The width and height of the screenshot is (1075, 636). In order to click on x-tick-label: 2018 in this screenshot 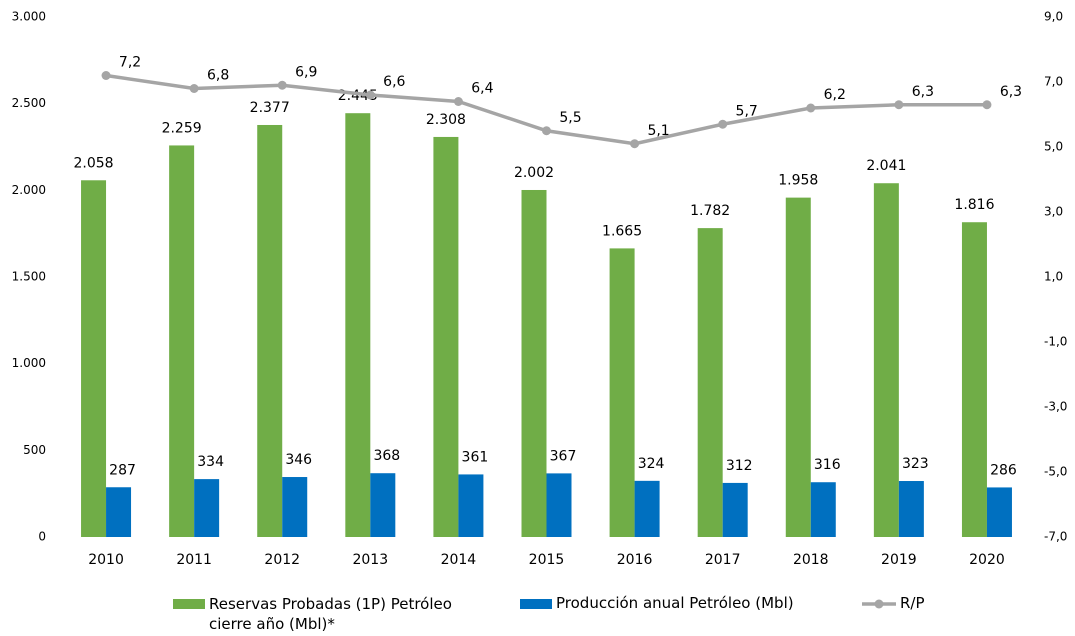, I will do `click(811, 560)`.